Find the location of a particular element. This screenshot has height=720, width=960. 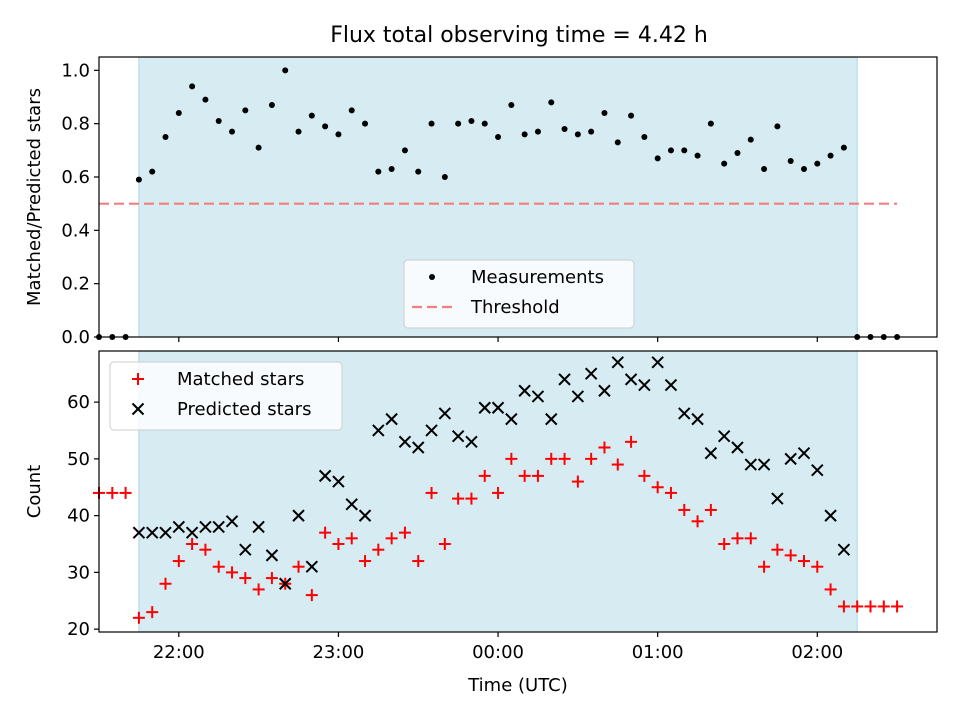

y-axis-label: Count is located at coordinates (34, 491).